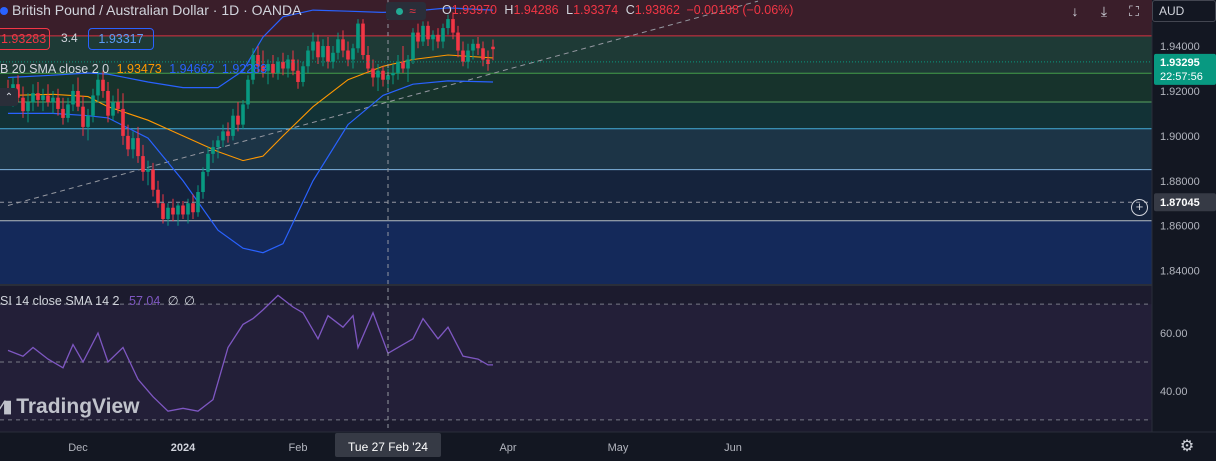  I want to click on market-status: ≈, so click(406, 11).